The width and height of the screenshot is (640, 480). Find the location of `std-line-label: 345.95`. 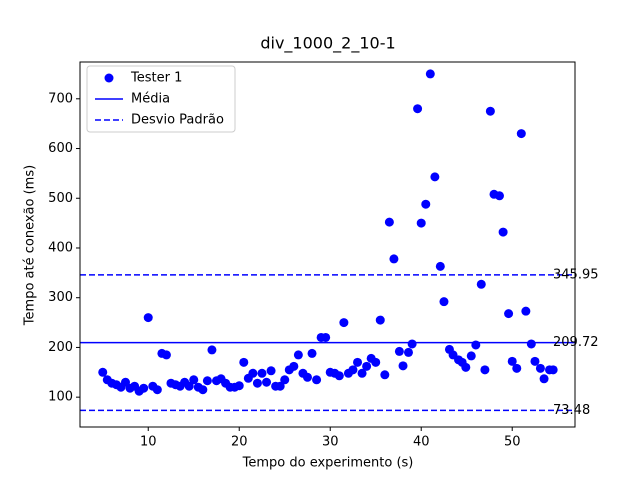

std-line-label: 345.95 is located at coordinates (576, 274).